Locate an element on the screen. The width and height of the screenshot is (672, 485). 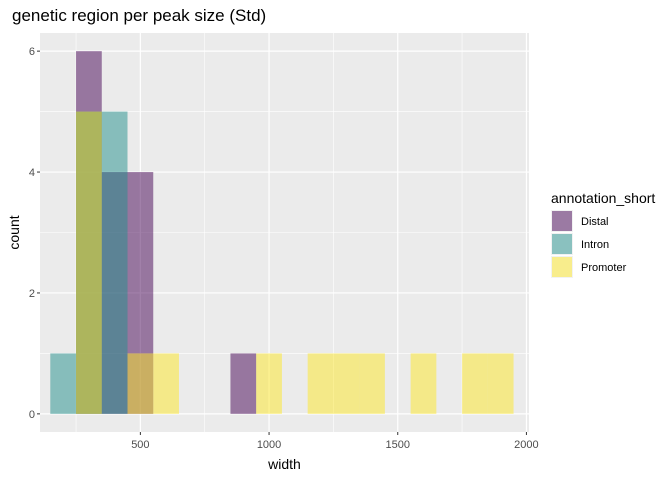
legend-title: annotation_short is located at coordinates (603, 198).